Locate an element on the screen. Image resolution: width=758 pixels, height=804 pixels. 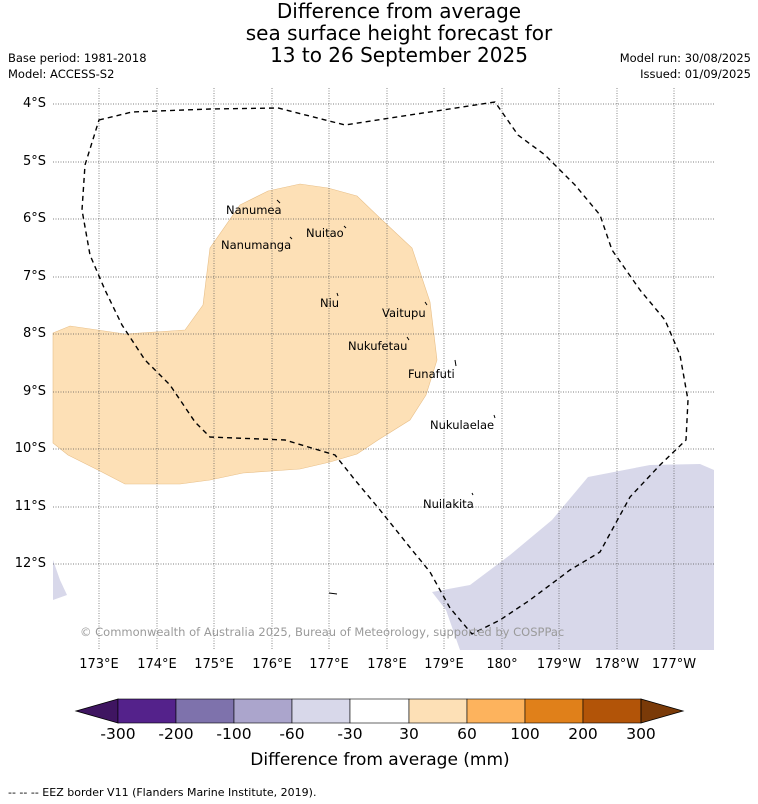
cbar-tick-8: 100 is located at coordinates (525, 734).